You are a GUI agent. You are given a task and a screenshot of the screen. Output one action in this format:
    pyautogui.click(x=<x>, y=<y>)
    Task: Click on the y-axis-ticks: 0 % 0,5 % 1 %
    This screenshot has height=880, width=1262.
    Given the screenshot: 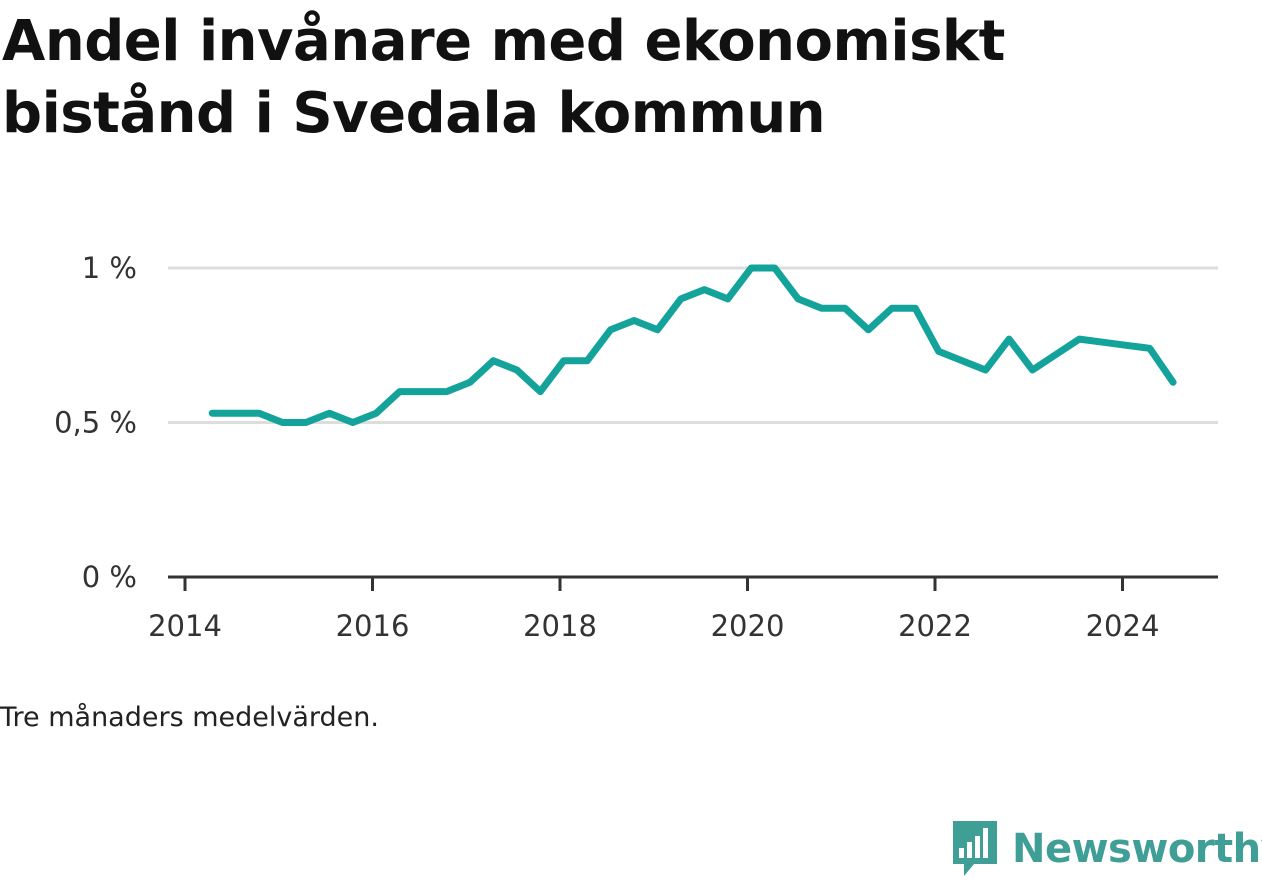 What is the action you would take?
    pyautogui.click(x=95, y=422)
    